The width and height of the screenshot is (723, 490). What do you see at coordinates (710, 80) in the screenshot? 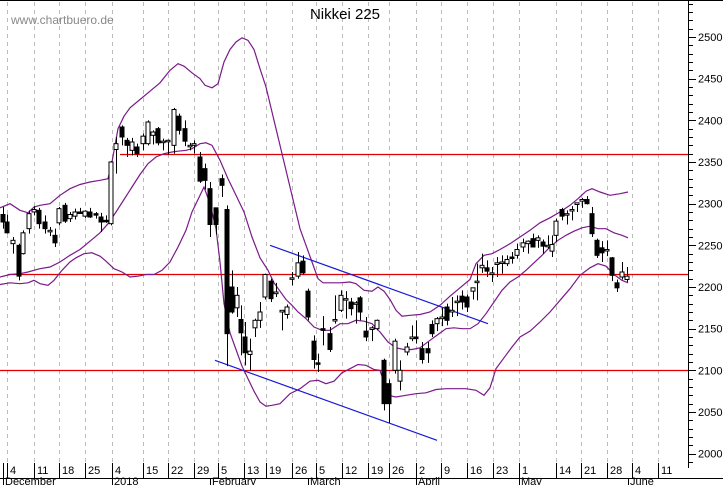
I see `y-tick-label: 24500` at bounding box center [710, 80].